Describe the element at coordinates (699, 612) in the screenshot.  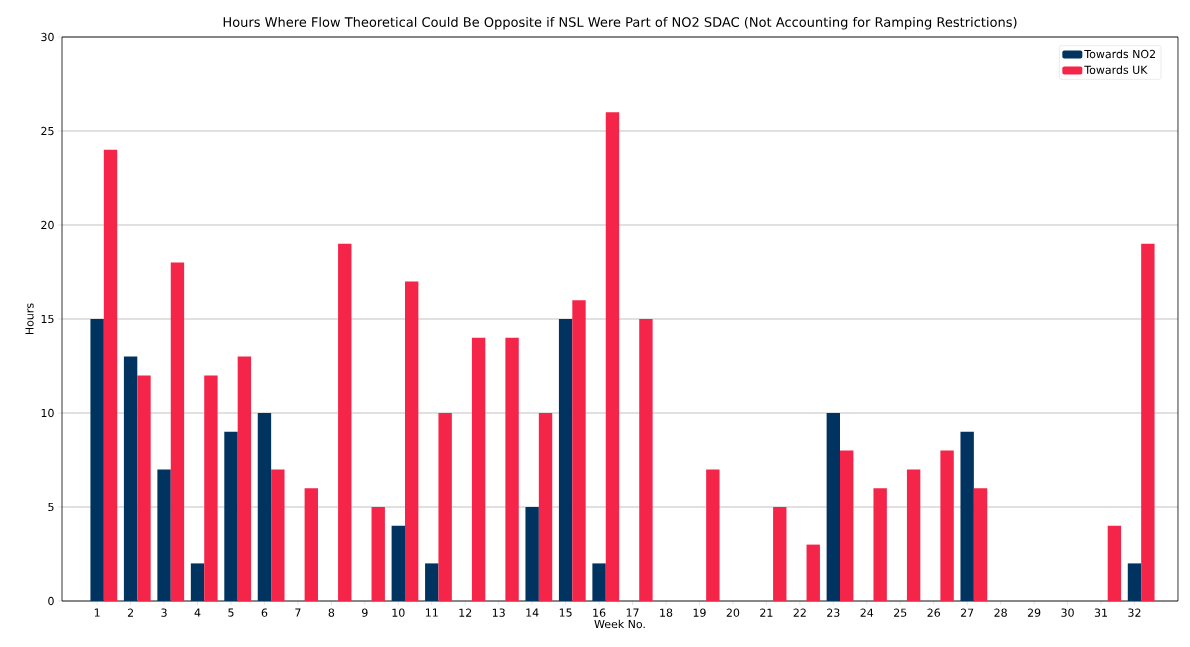
I see `x-tick-label: 19` at that location.